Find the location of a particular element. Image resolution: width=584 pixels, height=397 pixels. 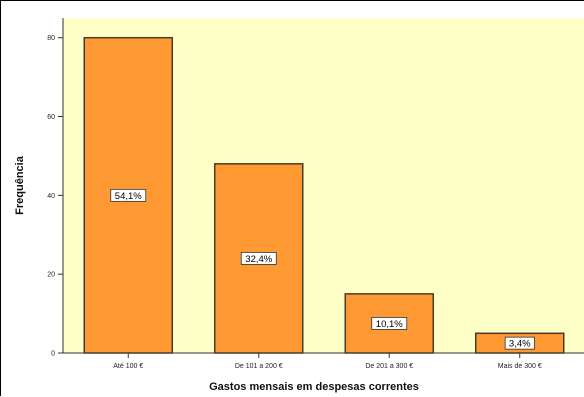

y-axis-ticks: 0 20 40 60 80 is located at coordinates (55, 196).